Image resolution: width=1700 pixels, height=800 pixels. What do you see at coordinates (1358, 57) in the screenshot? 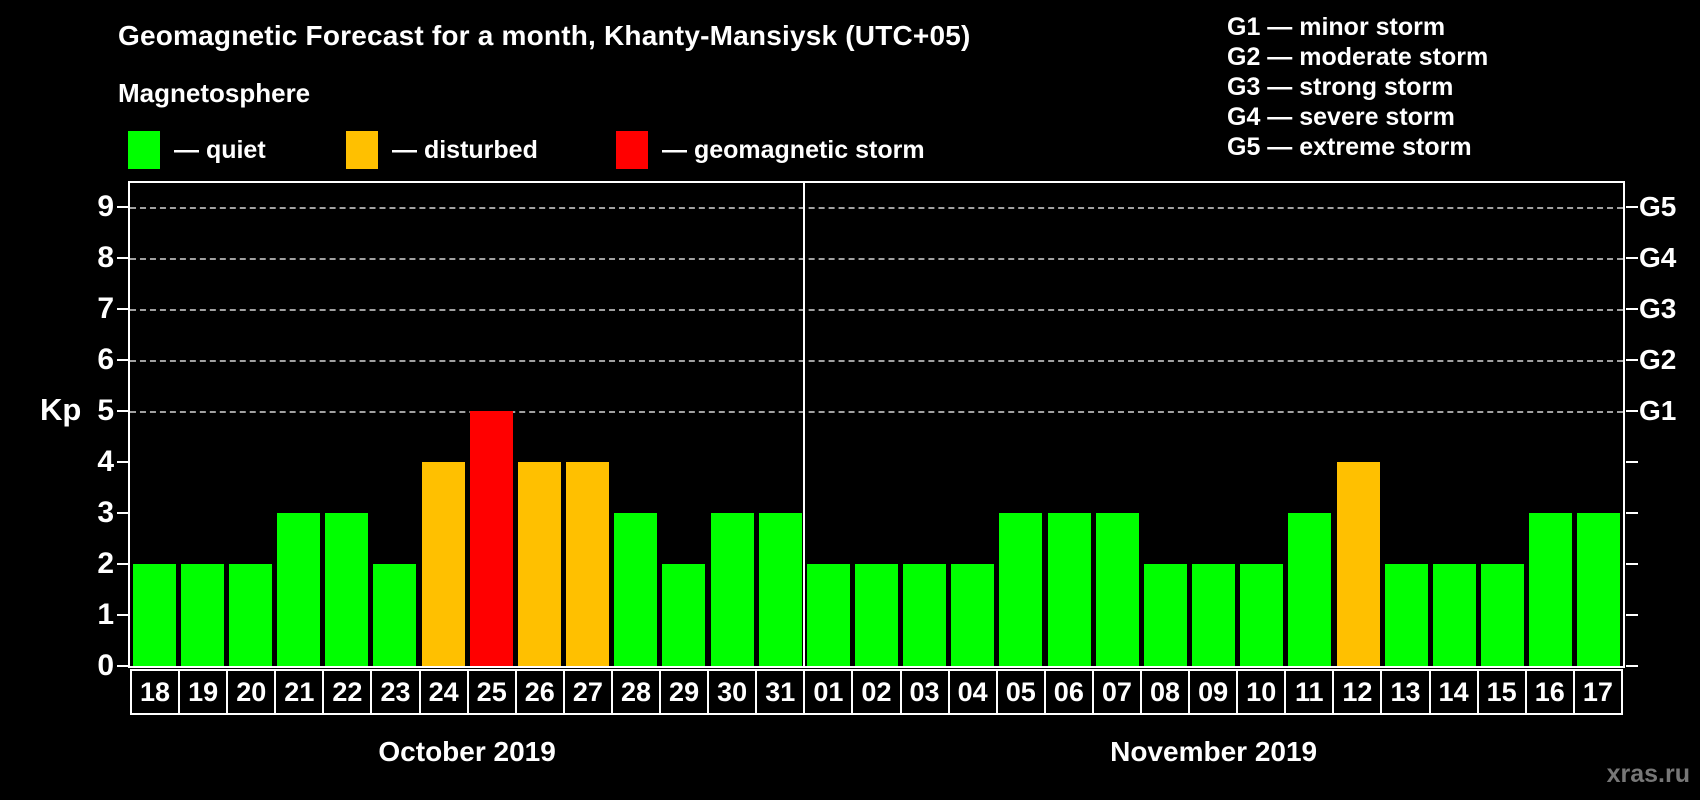
I see `g2-legend-line: G2 — moderate storm` at bounding box center [1358, 57].